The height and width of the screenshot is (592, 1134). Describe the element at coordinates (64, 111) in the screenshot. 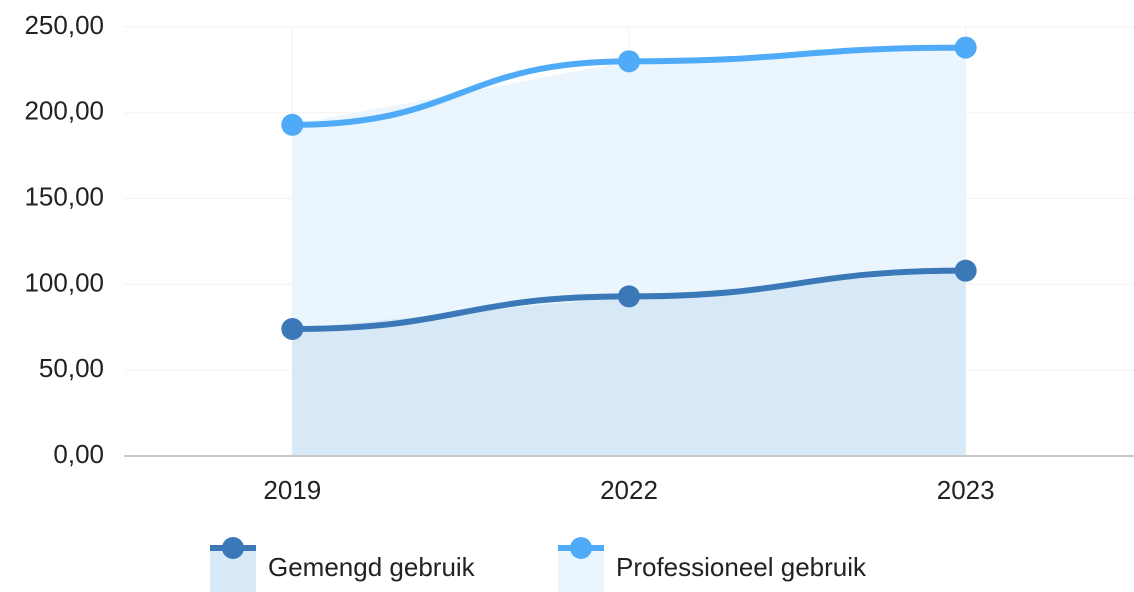

I see `y-tick-label: 200,00` at that location.